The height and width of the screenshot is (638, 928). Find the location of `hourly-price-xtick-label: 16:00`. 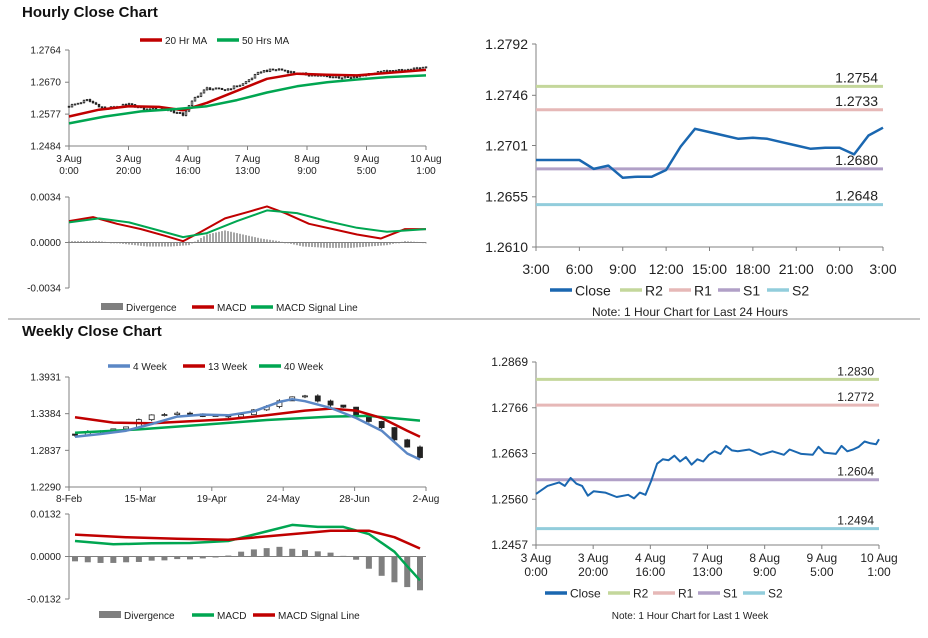

hourly-price-xtick-label: 16:00 is located at coordinates (187, 171).